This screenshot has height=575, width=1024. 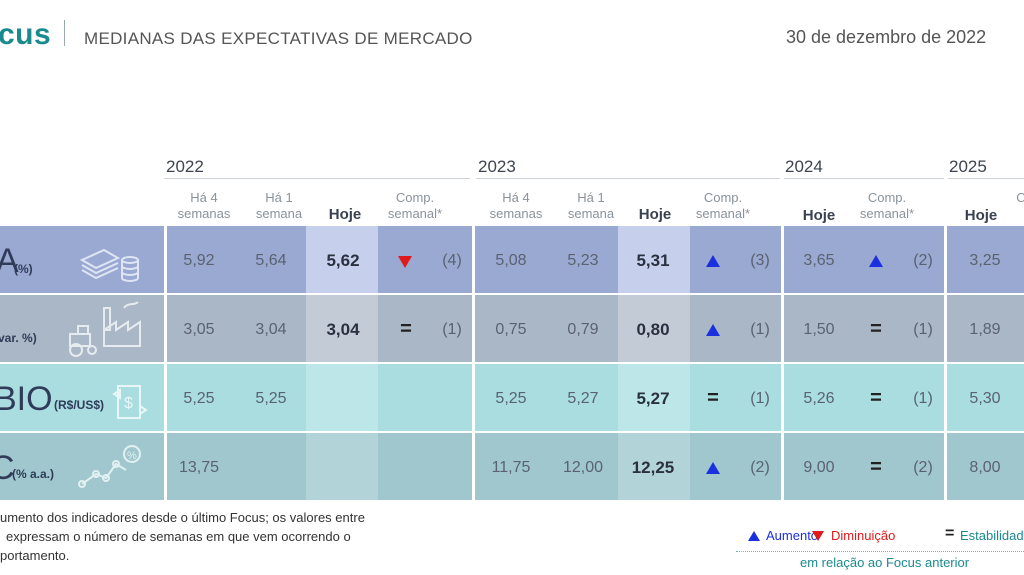 What do you see at coordinates (591, 205) in the screenshot?
I see `col-ha1-2023: Há 1 semana` at bounding box center [591, 205].